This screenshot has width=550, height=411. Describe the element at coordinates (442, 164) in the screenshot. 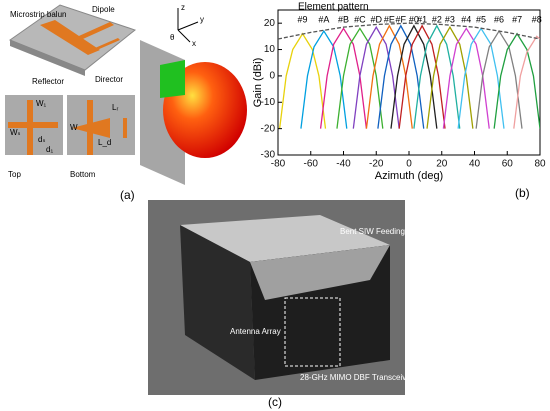

I see `x-tick-label: 20` at that location.